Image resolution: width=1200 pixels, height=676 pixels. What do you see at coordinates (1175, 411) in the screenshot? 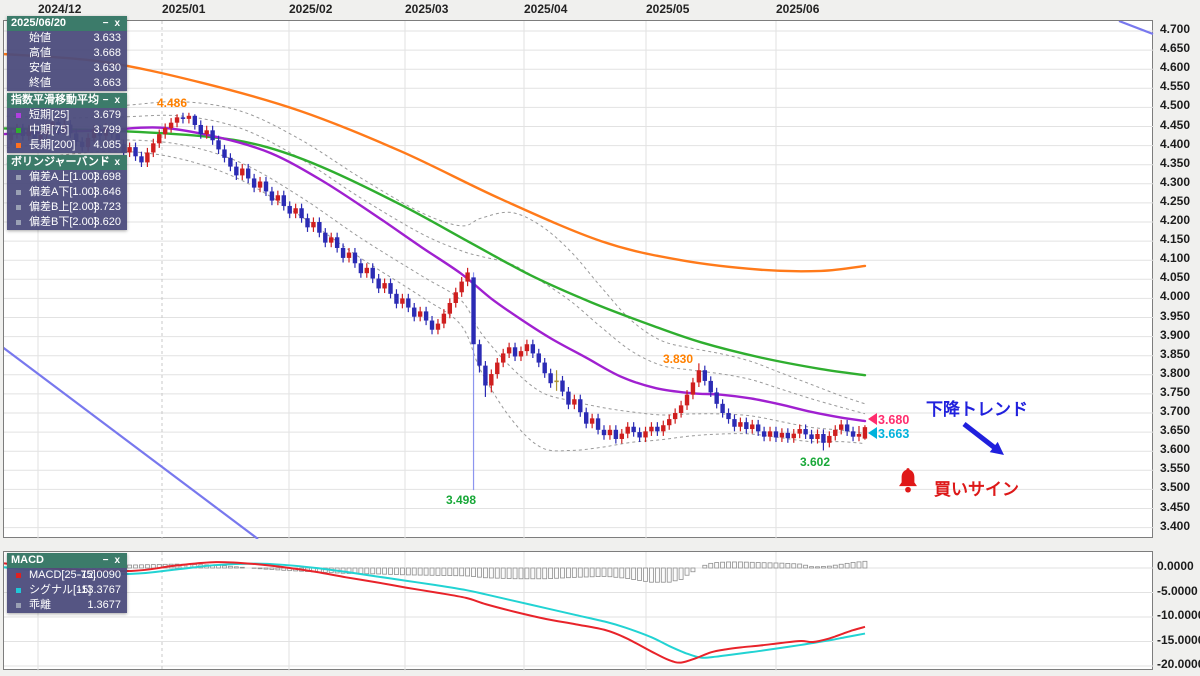
I see `price-tick-label: 3.700` at bounding box center [1175, 411].